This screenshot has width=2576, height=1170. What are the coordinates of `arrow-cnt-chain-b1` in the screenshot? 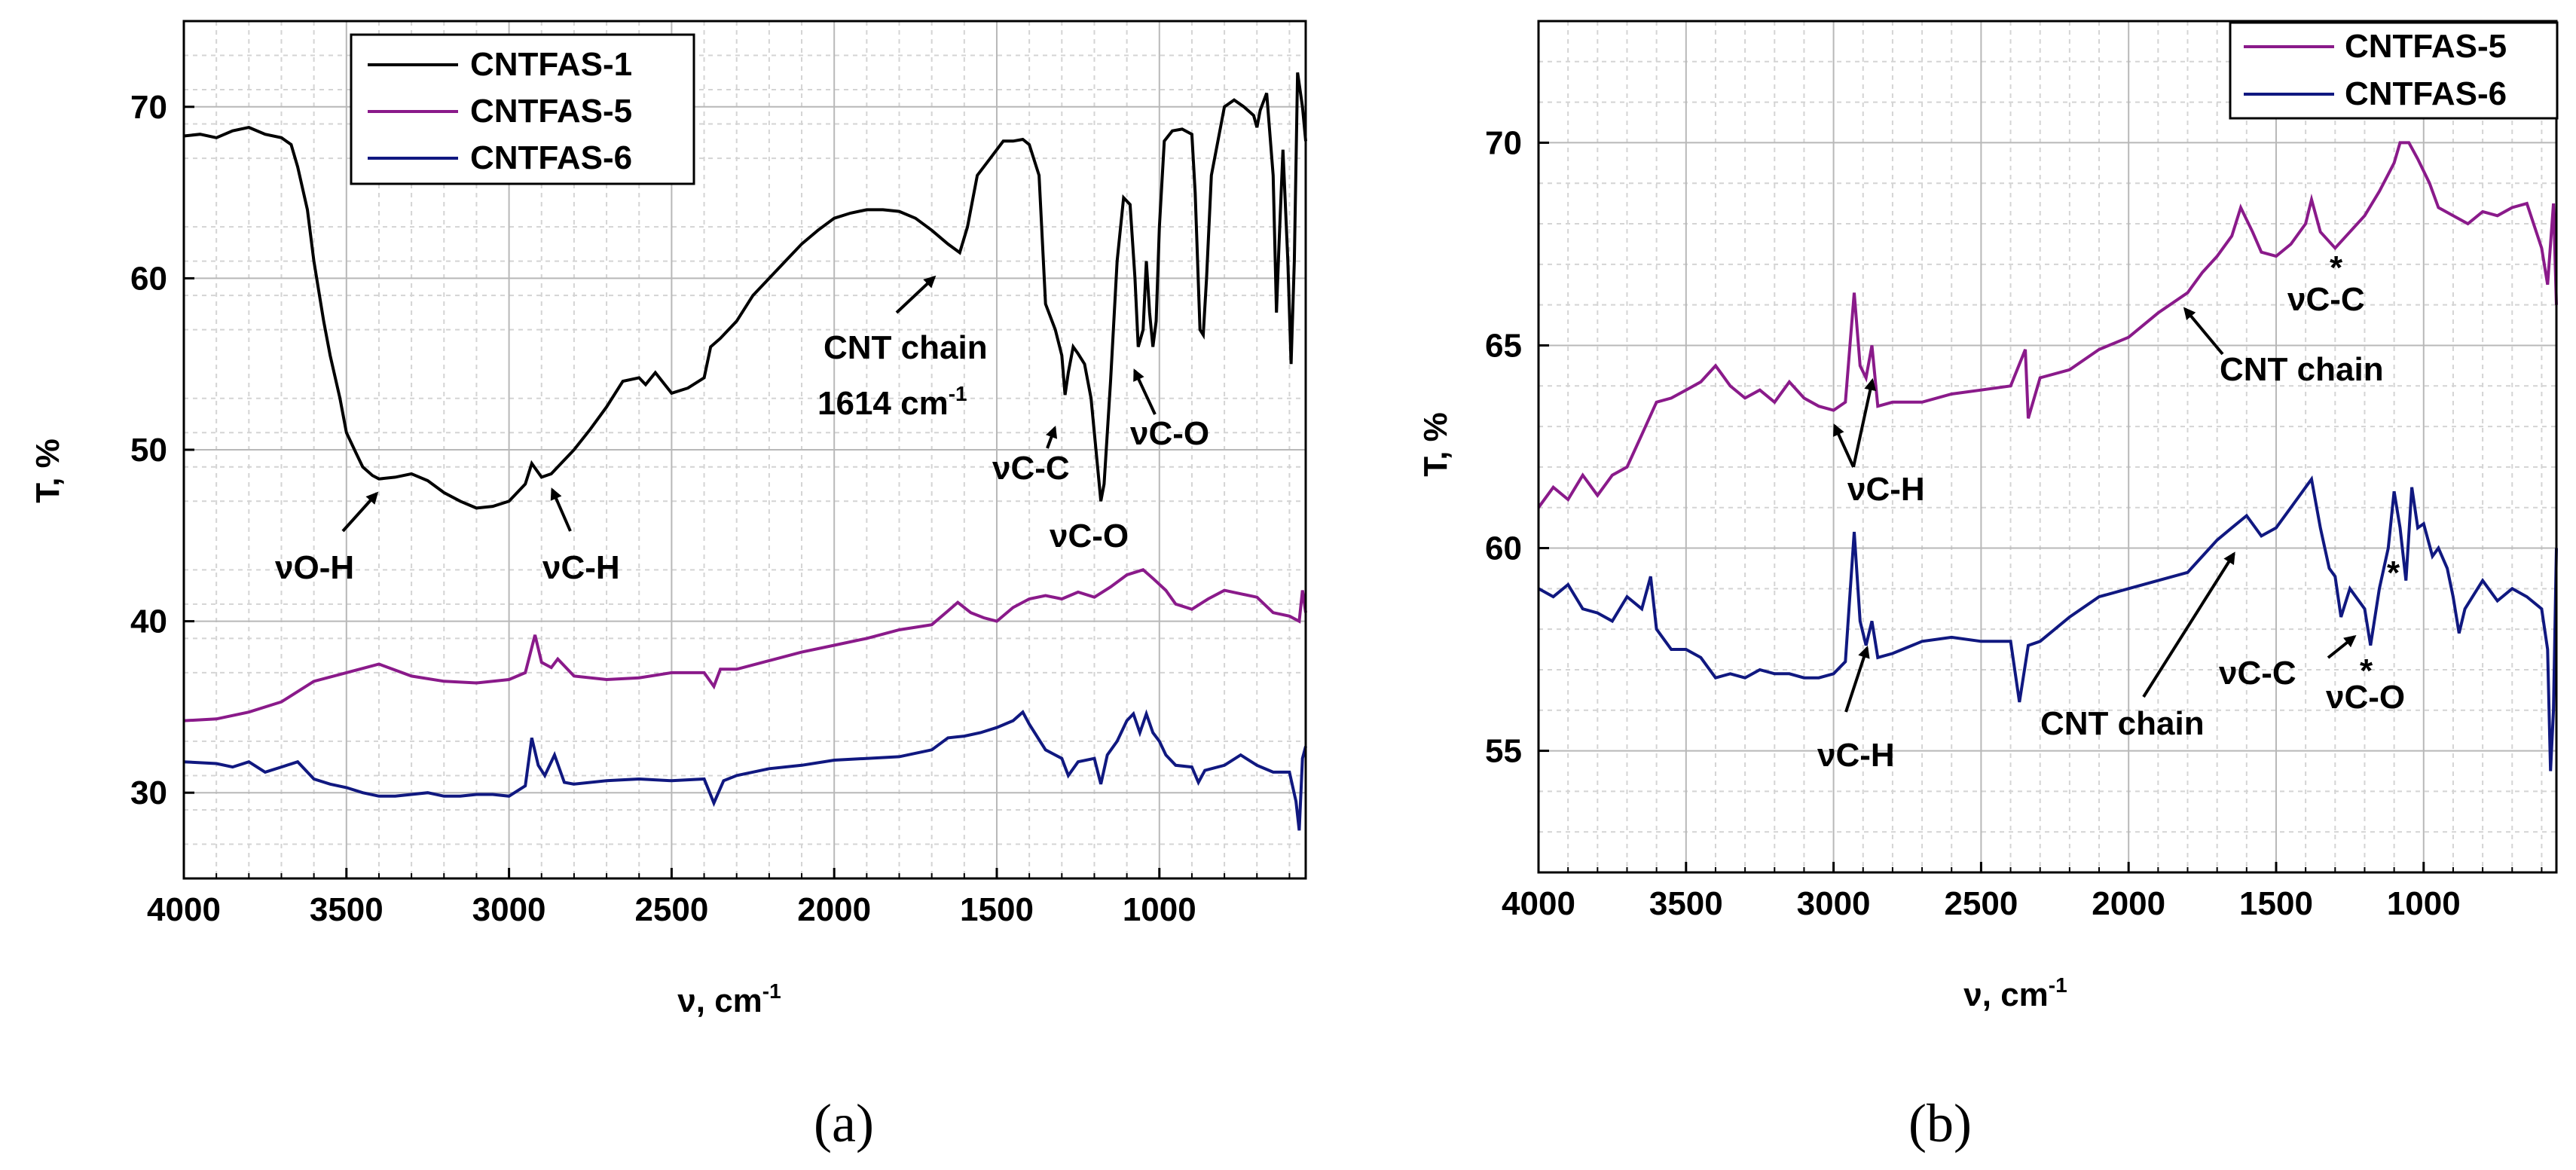 It's located at (2203, 331).